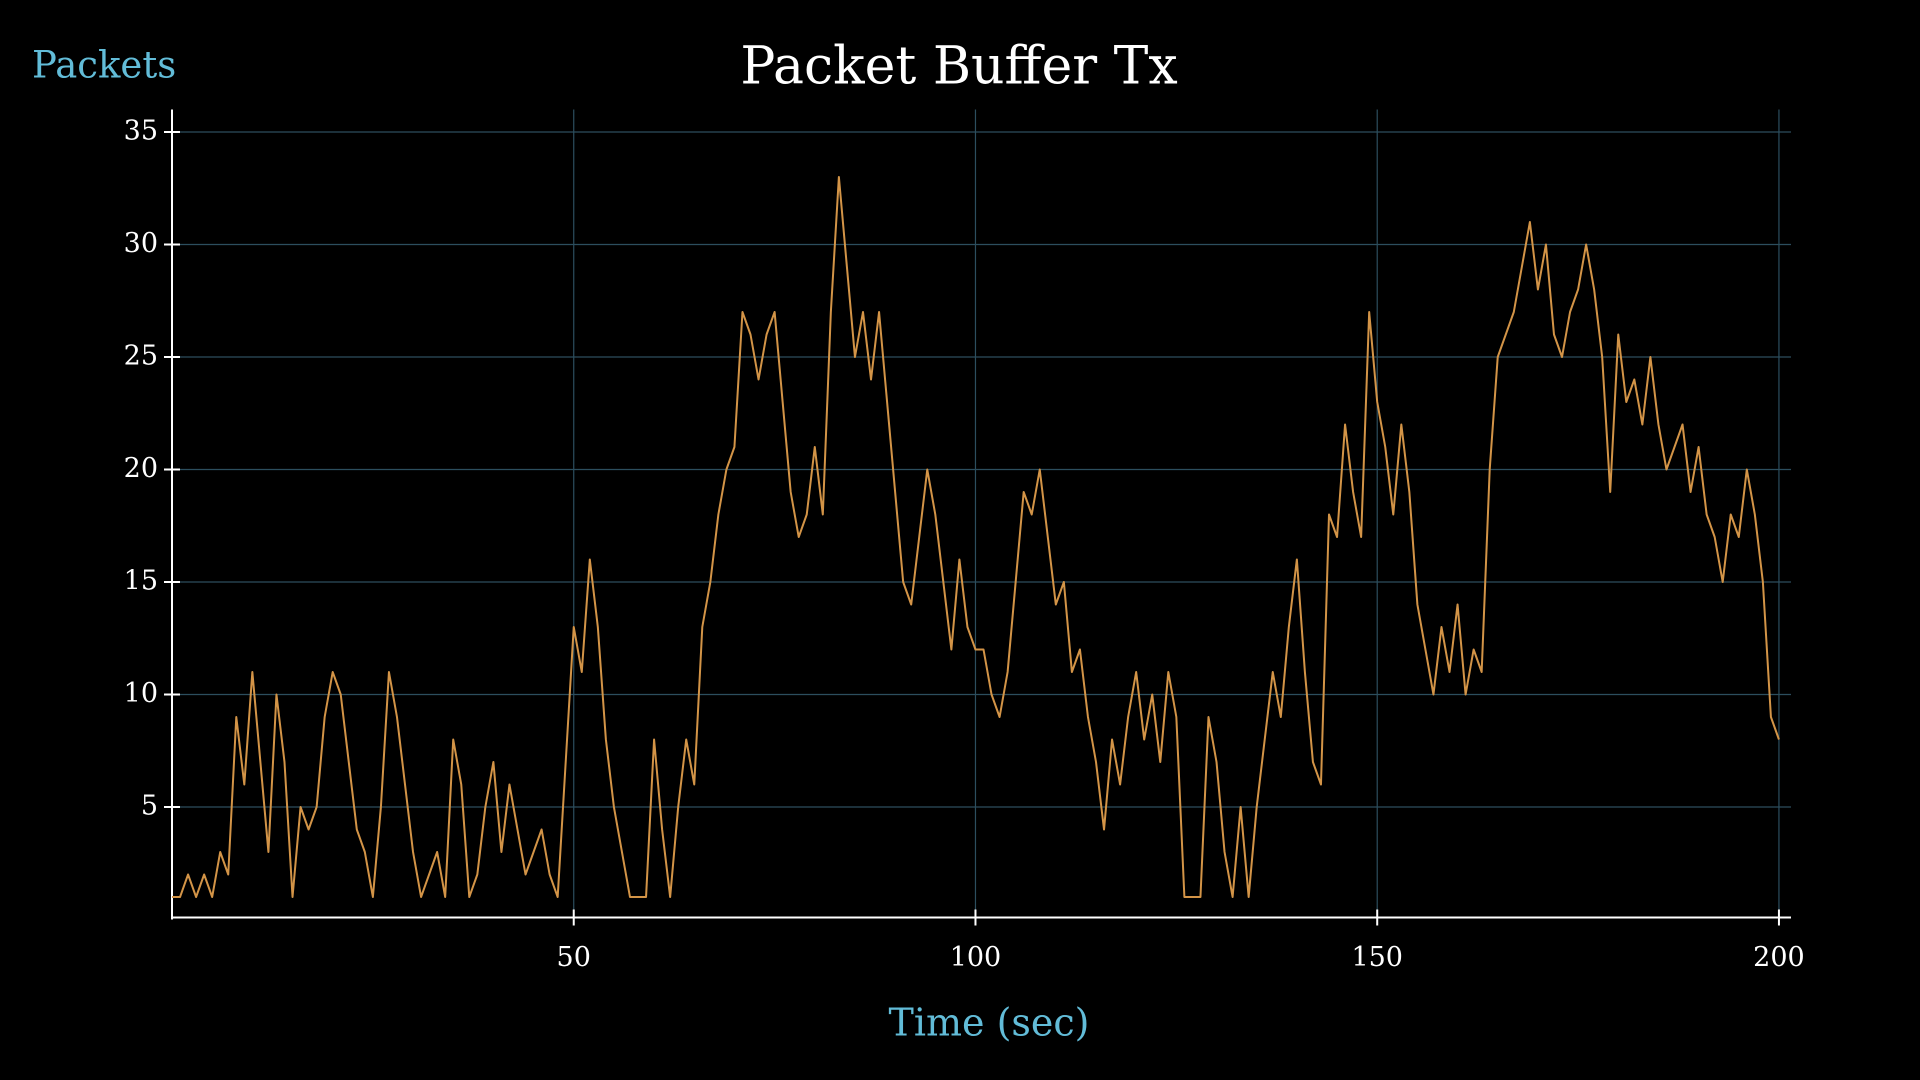 Image resolution: width=1920 pixels, height=1080 pixels. I want to click on x-axis-label: Time (sec), so click(988, 1023).